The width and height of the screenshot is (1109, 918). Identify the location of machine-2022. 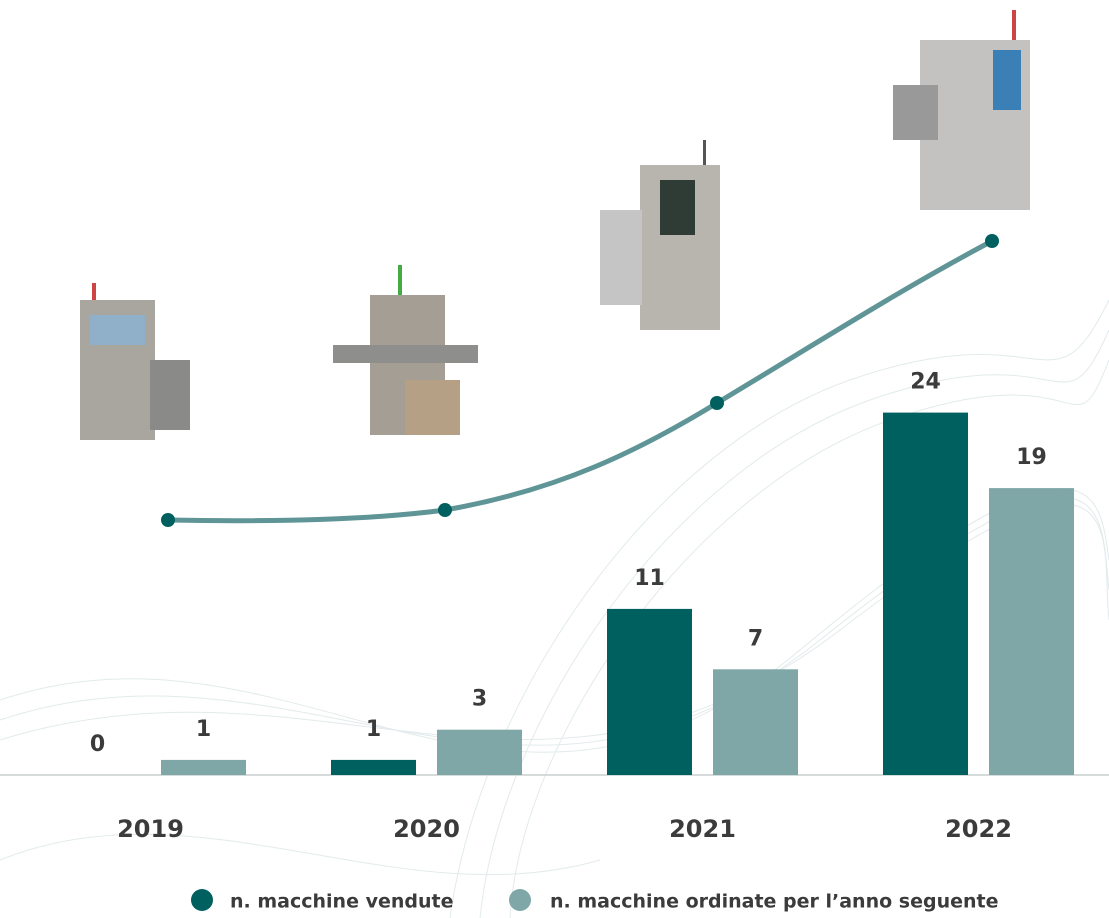
(961, 110).